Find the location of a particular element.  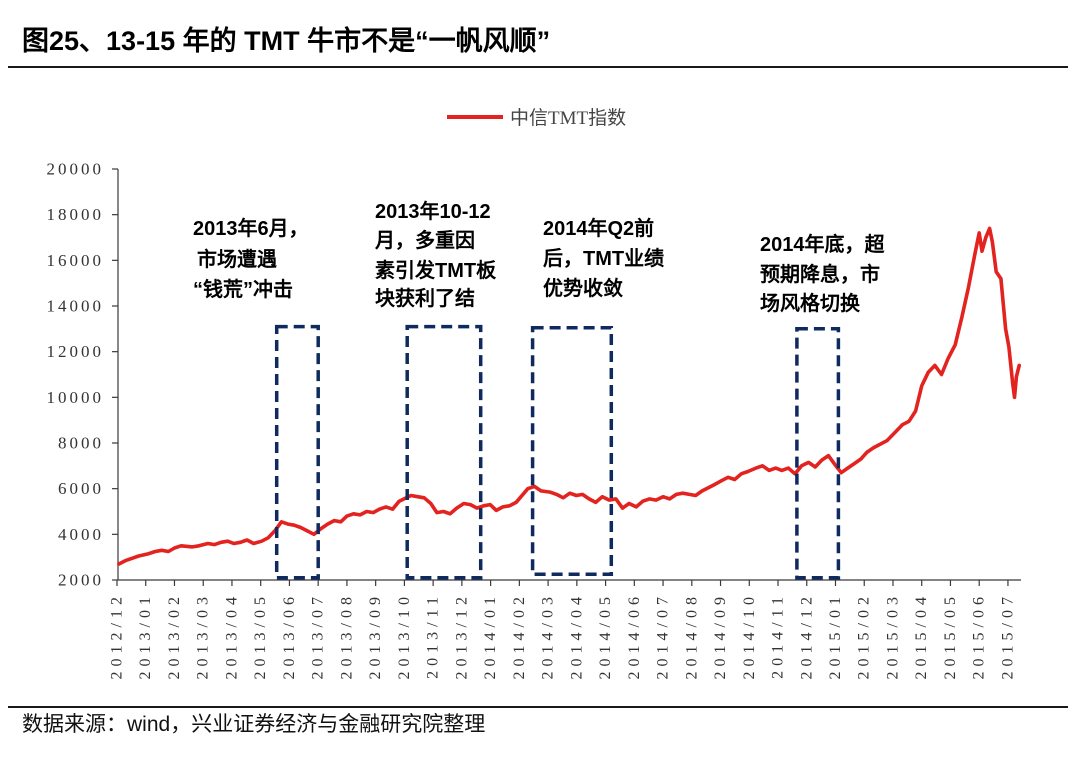

annotation-line: 月，多重因 is located at coordinates (424, 240).